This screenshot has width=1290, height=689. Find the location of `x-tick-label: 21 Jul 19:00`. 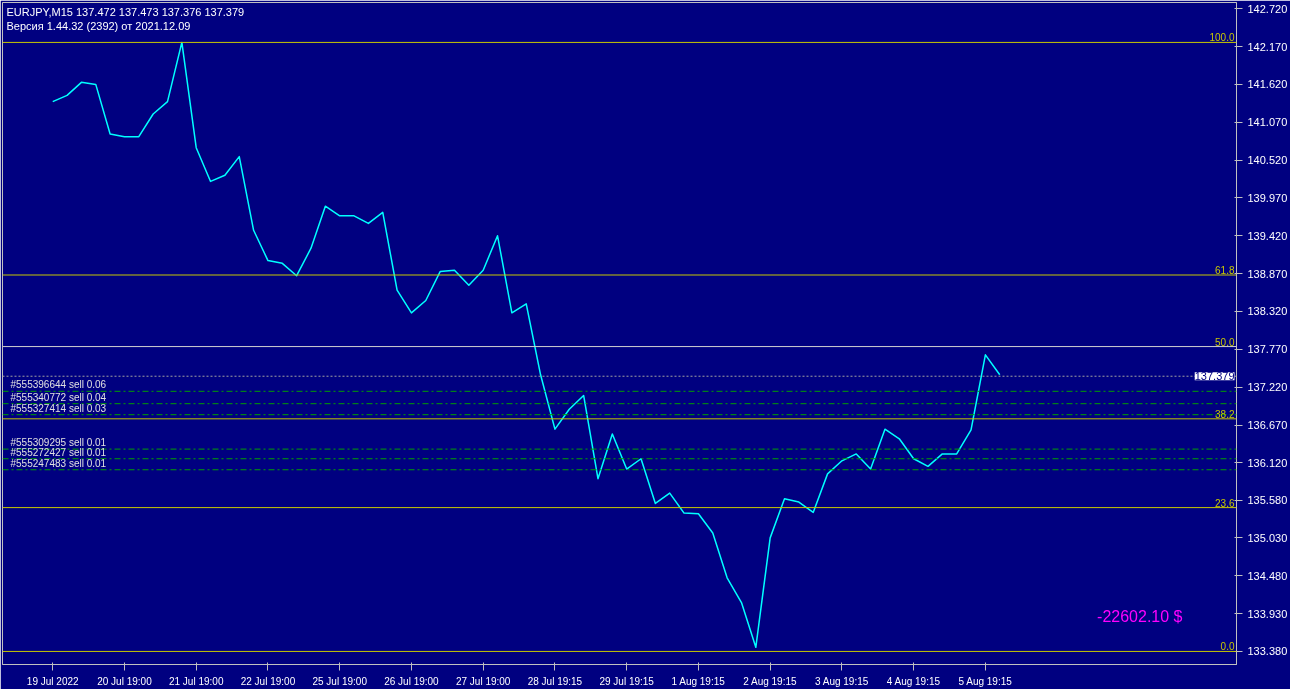

x-tick-label: 21 Jul 19:00 is located at coordinates (196, 681).